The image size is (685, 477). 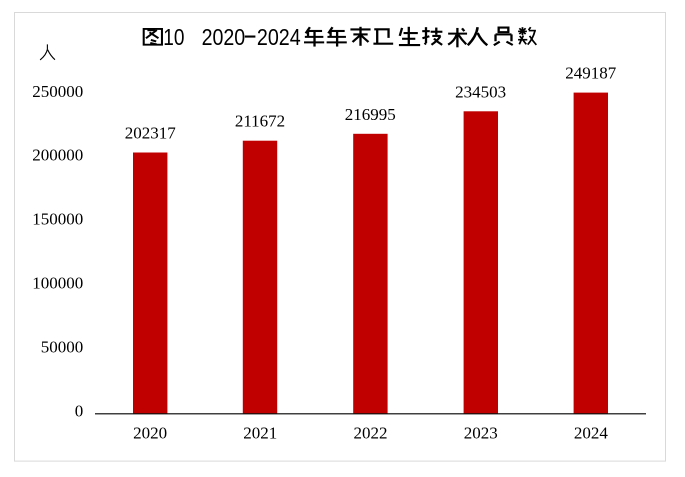 I want to click on svg-text: 250000, so click(x=57, y=91).